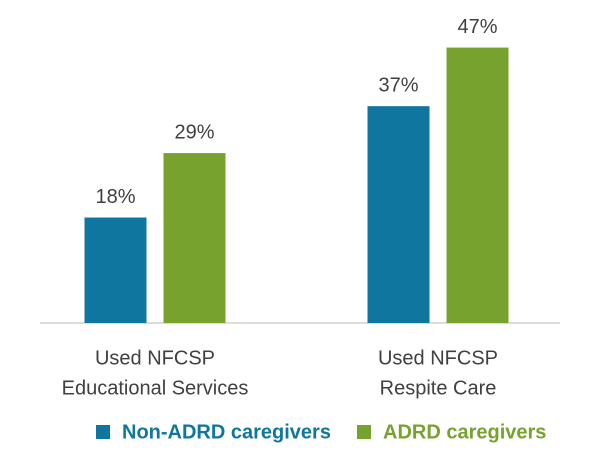 The height and width of the screenshot is (474, 594). What do you see at coordinates (464, 432) in the screenshot?
I see `legend-label: ADRD caregivers` at bounding box center [464, 432].